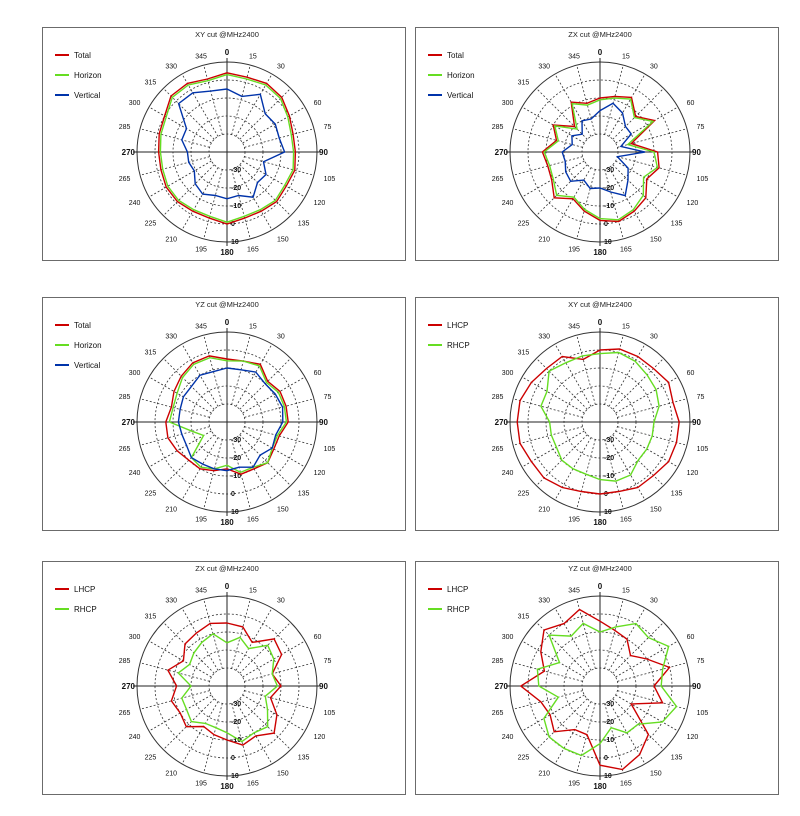  I want to click on angle-label: 165, so click(626, 520).